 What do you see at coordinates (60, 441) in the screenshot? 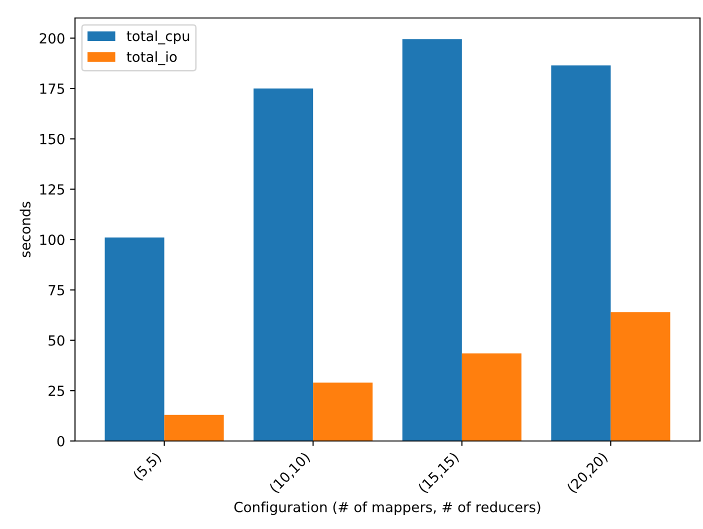
I see `y-tick-label: 0` at bounding box center [60, 441].